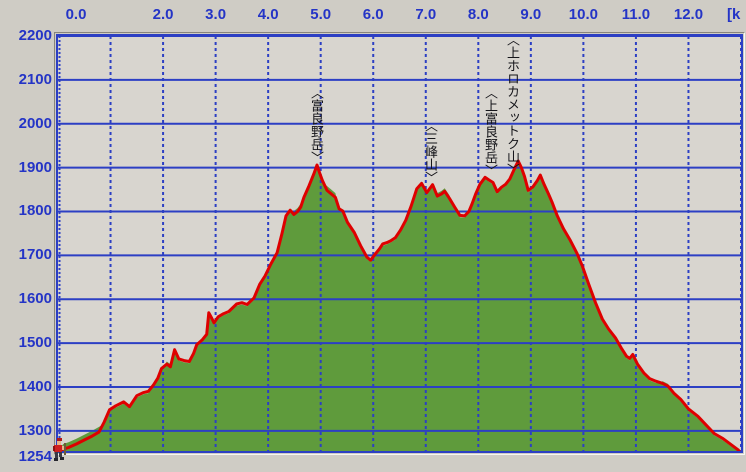  I want to click on y-tick-label: 1300, so click(35, 430).